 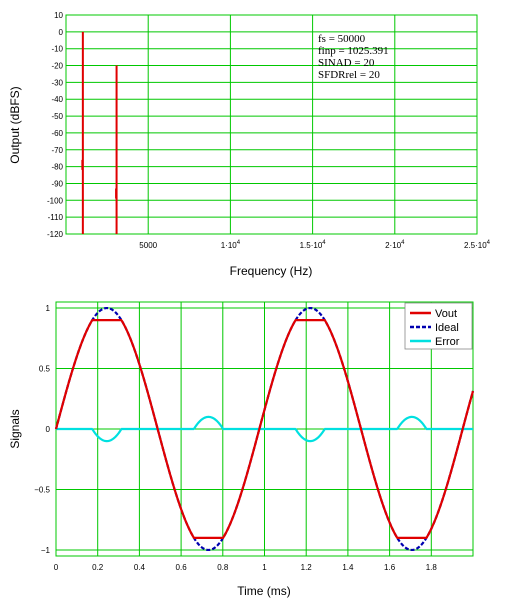 What do you see at coordinates (57, 167) in the screenshot?
I see `spectrum-y-tick-label: -80` at bounding box center [57, 167].